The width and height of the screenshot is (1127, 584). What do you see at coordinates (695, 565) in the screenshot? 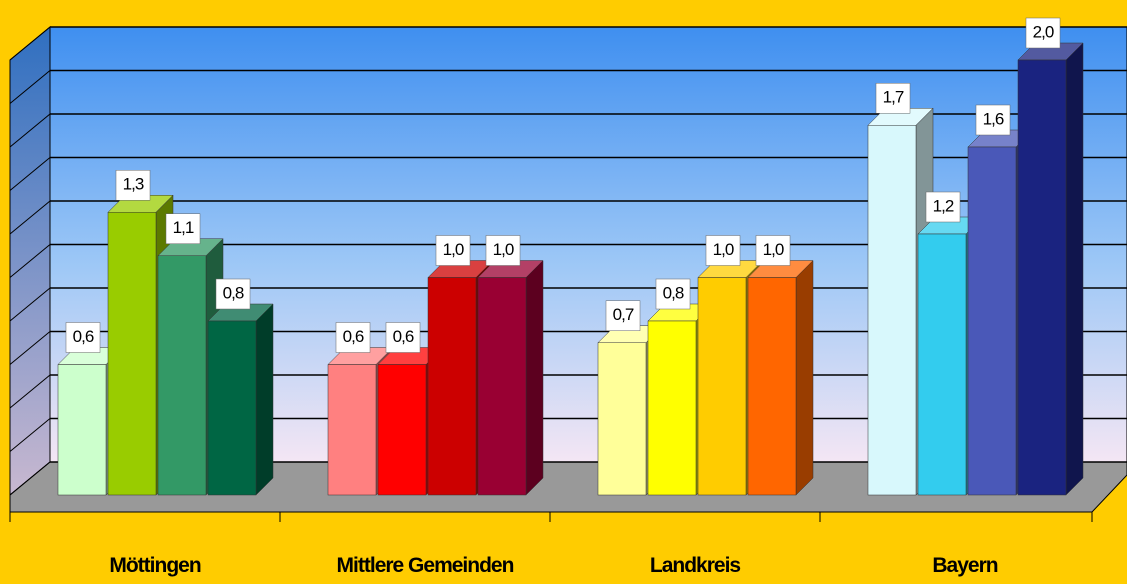
I see `x-tick-label: Landkreis` at bounding box center [695, 565].